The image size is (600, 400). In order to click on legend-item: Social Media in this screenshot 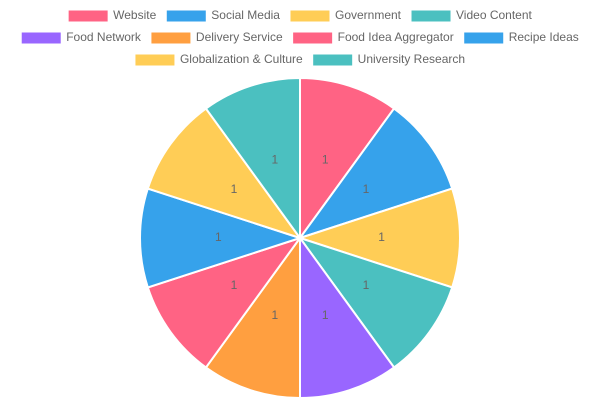, I will do `click(222, 15)`.